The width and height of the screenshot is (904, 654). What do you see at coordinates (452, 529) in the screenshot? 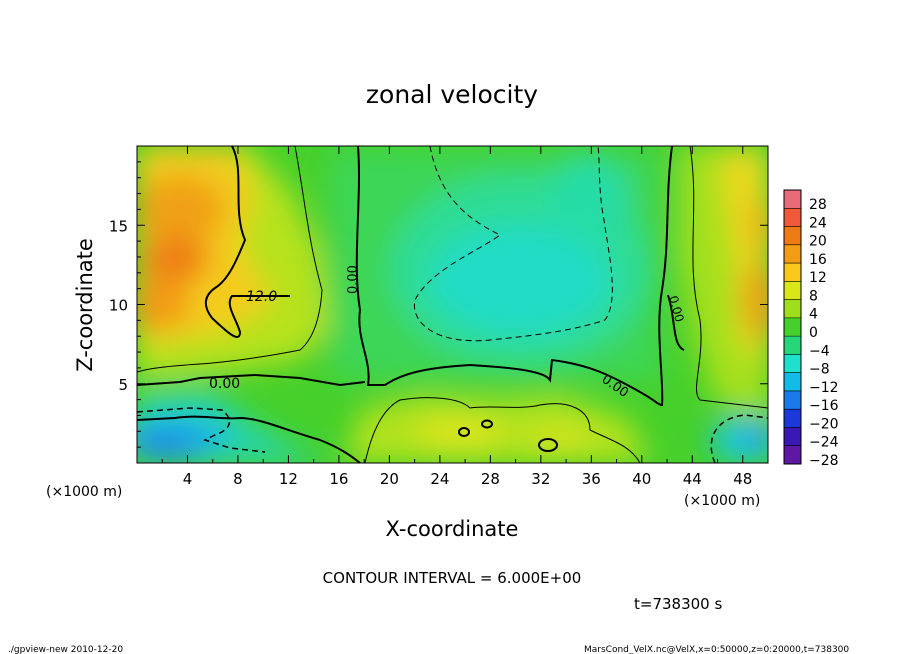
I see `x-axis-label: X-coordinate` at bounding box center [452, 529].